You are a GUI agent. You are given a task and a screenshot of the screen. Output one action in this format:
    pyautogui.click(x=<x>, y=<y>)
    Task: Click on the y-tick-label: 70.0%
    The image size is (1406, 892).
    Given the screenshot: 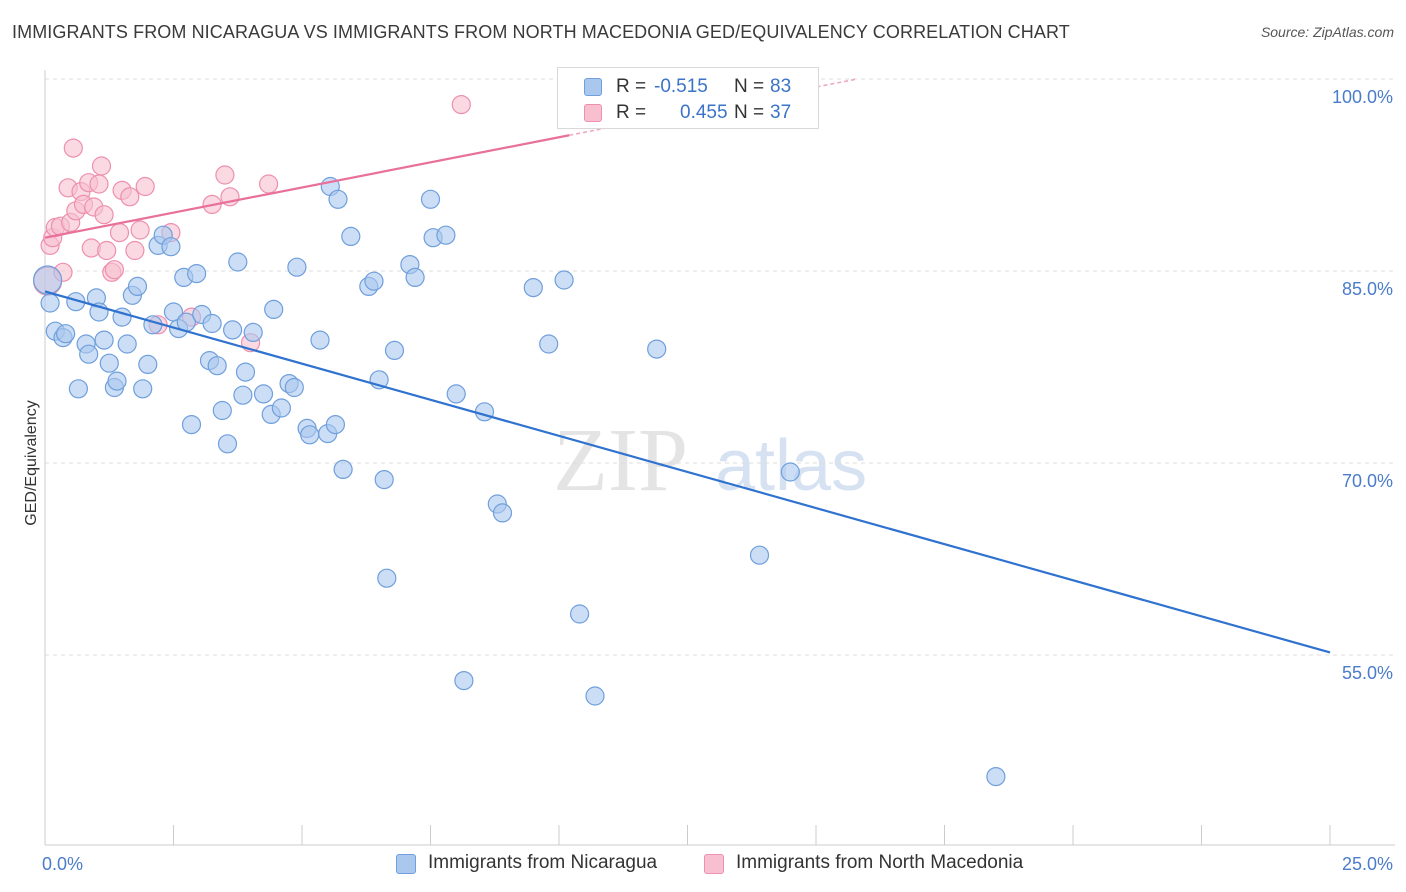 What is the action you would take?
    pyautogui.click(x=1367, y=481)
    